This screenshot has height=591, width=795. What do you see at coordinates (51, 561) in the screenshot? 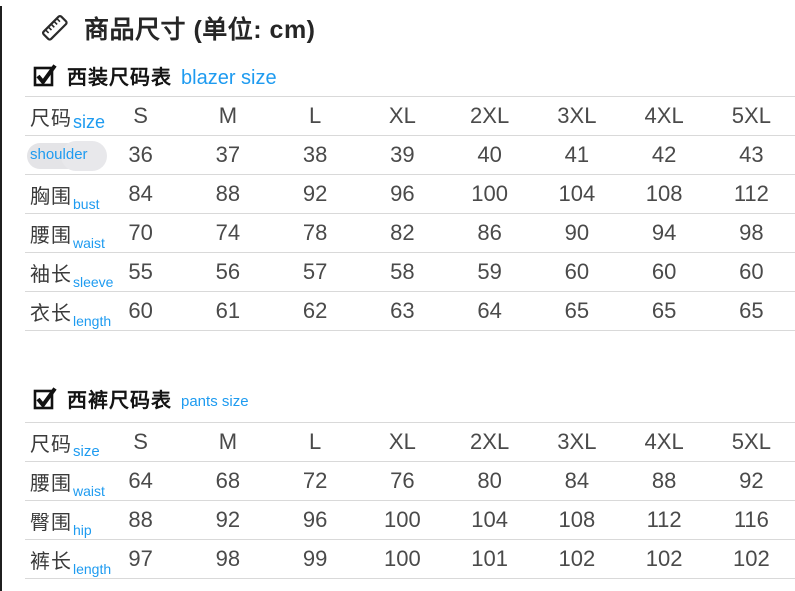
I see `row-label-cn: 裤长` at bounding box center [51, 561].